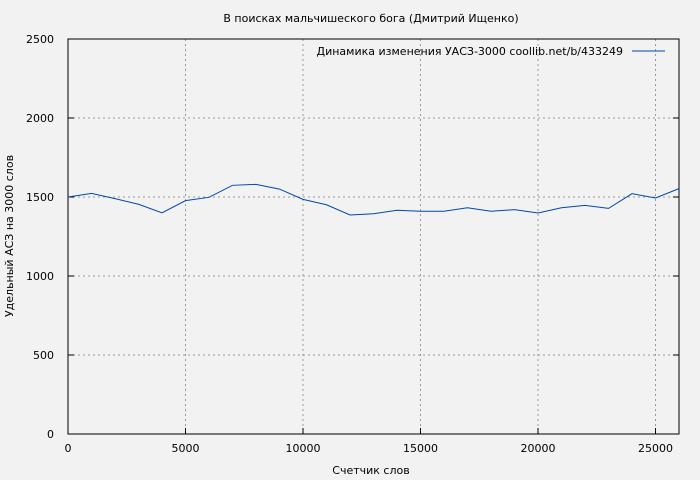  Describe the element at coordinates (43, 355) in the screenshot. I see `y-tick-label: 500` at that location.